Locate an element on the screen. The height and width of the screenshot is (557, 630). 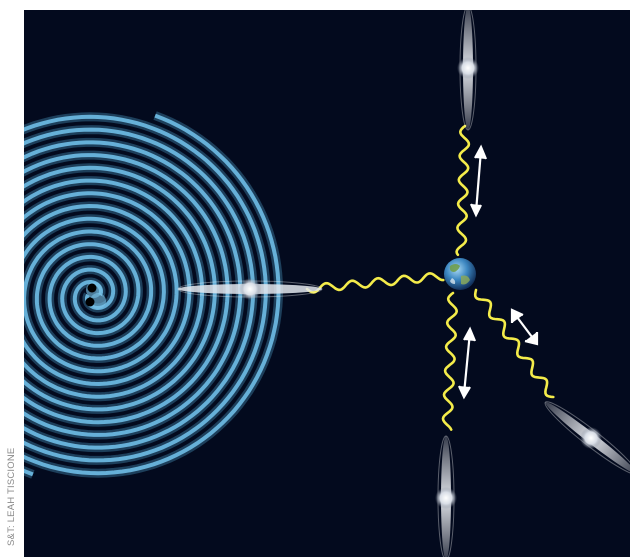
black-hole-binary-icon is located at coordinates (95, 295).